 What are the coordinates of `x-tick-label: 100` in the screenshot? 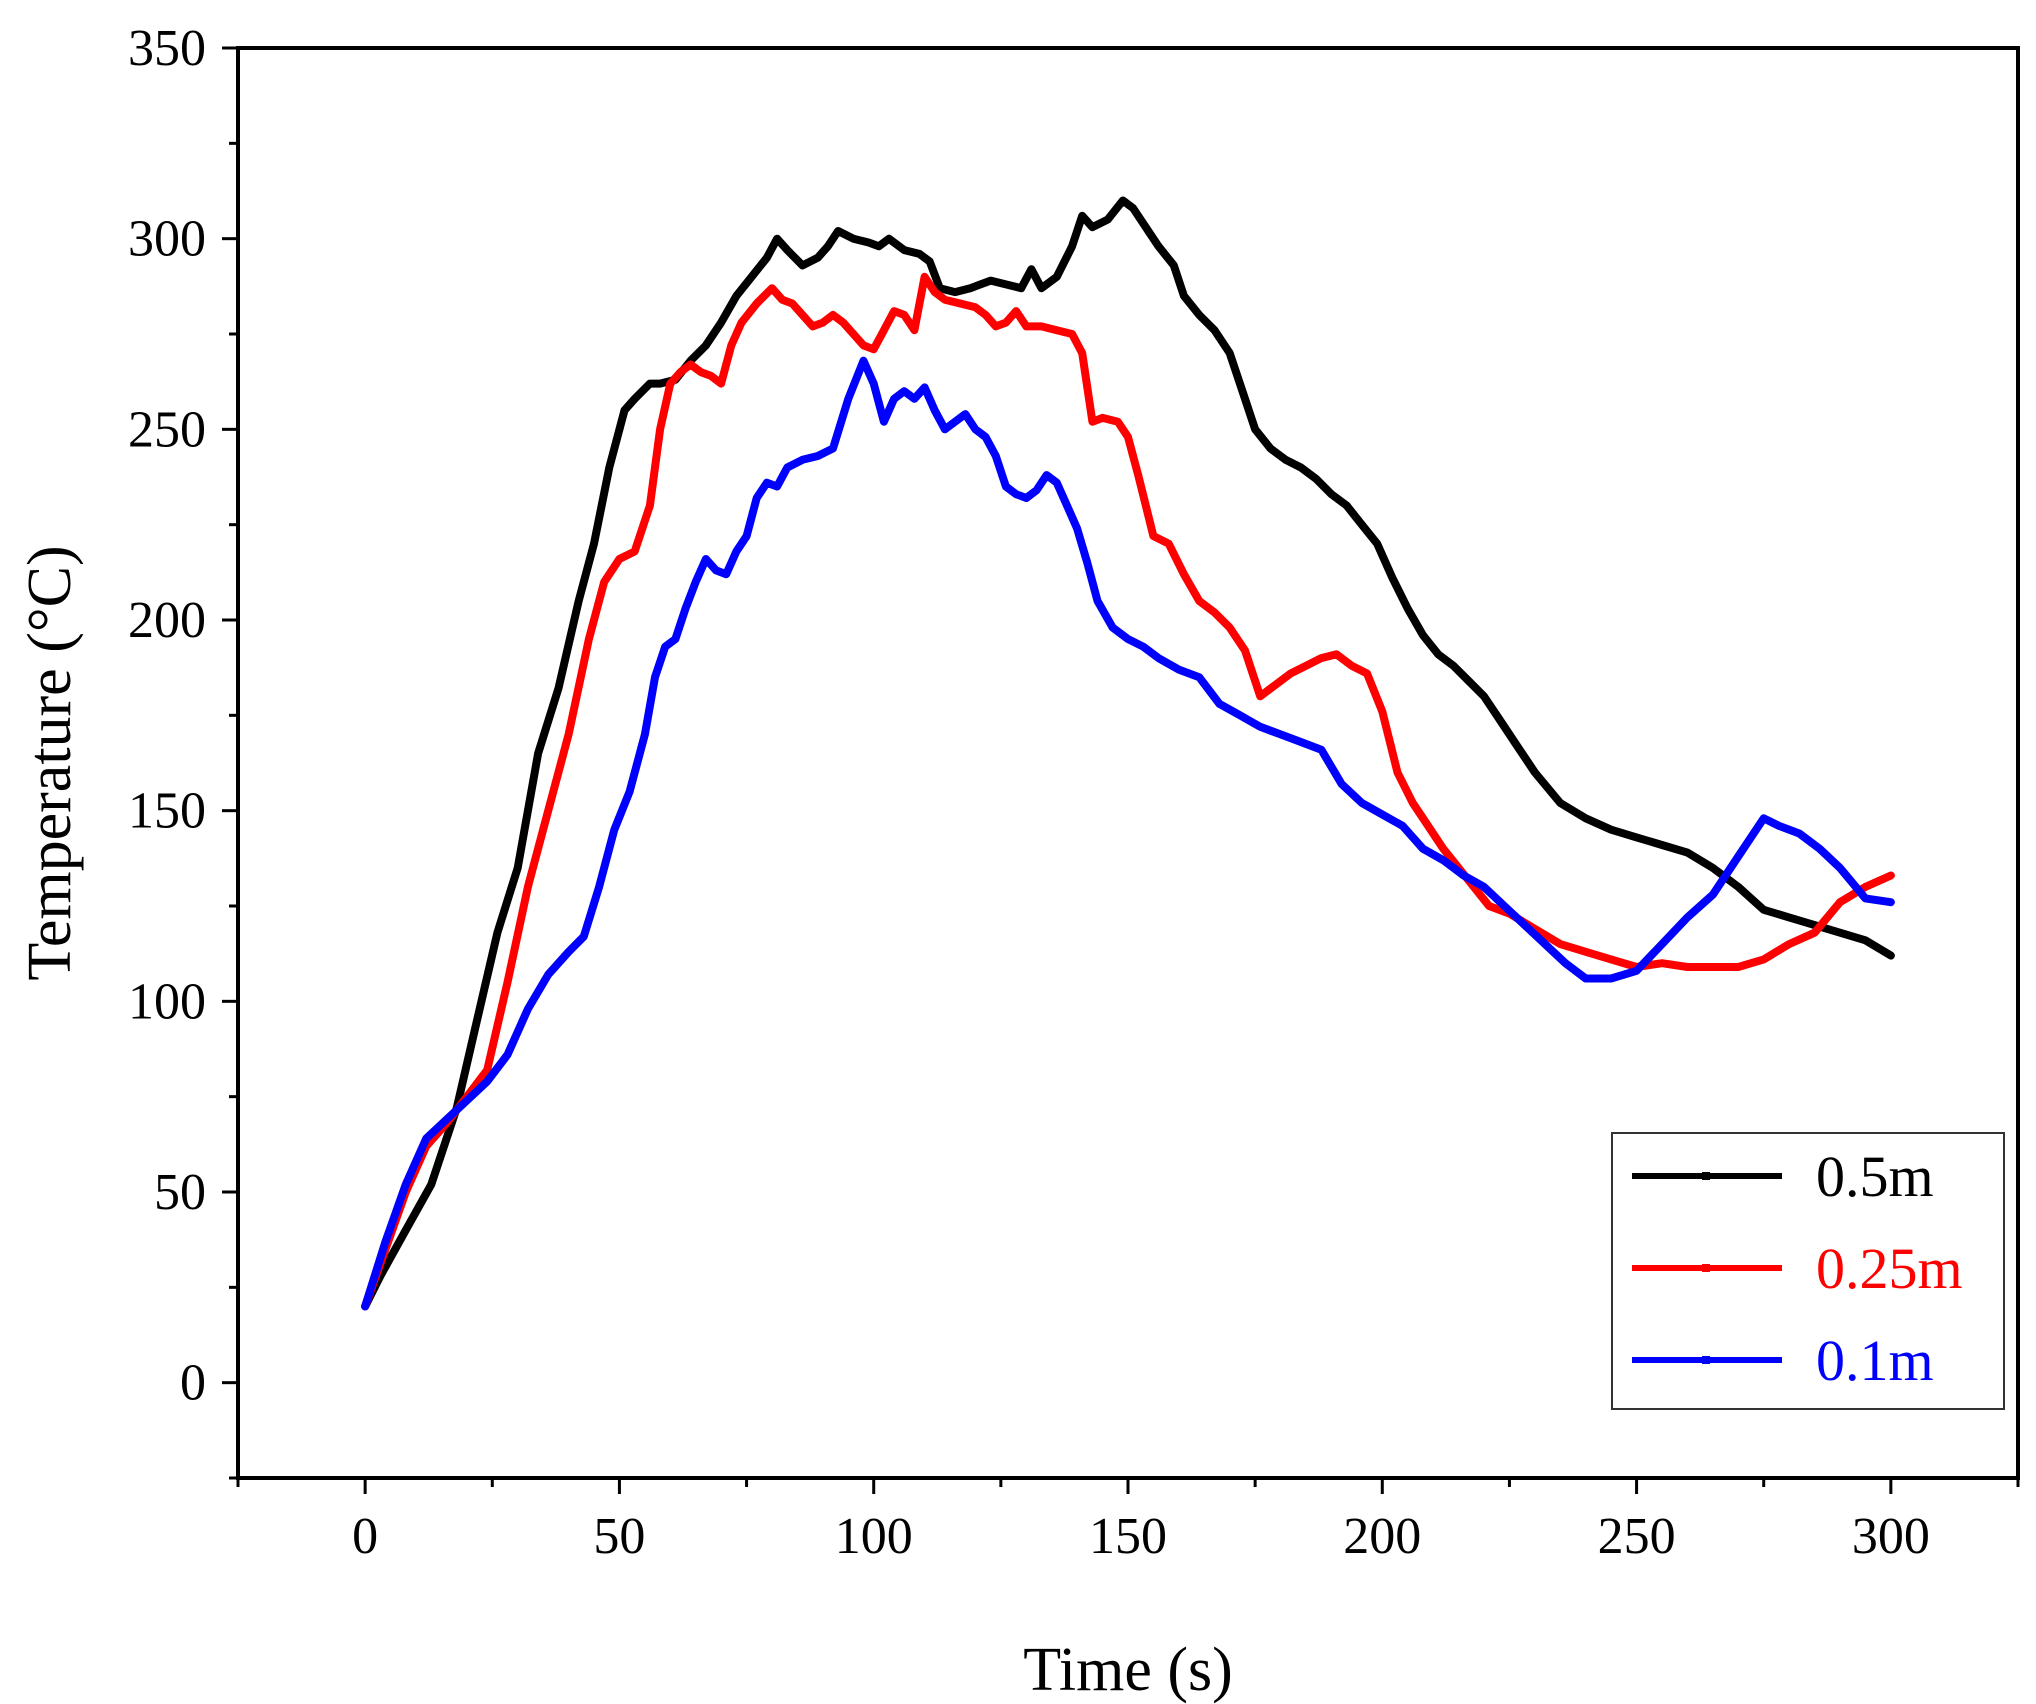 It's located at (874, 1536).